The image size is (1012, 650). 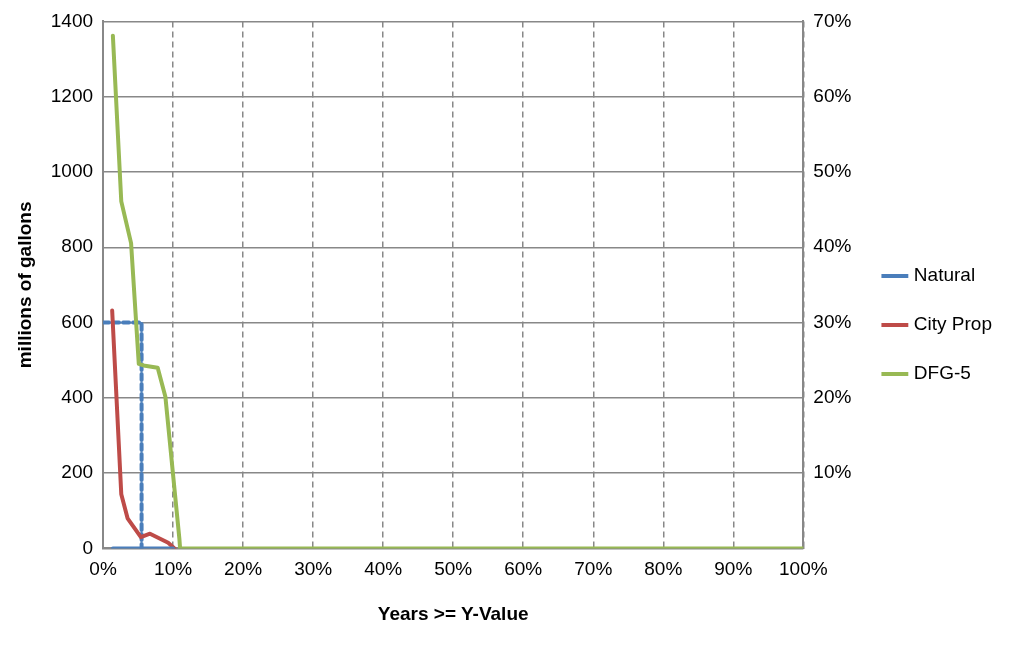 I want to click on x-tick-label: 70%, so click(x=593, y=569).